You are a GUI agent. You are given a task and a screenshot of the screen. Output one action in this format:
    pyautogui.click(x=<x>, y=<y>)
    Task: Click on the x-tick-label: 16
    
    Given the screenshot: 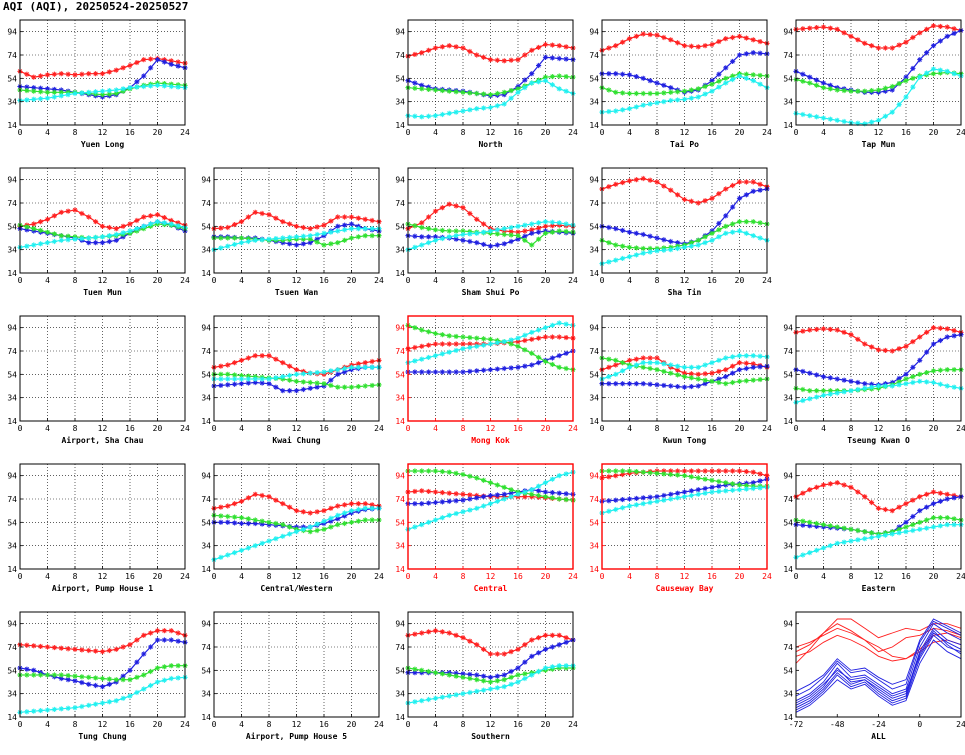 What is the action you would take?
    pyautogui.click(x=906, y=132)
    